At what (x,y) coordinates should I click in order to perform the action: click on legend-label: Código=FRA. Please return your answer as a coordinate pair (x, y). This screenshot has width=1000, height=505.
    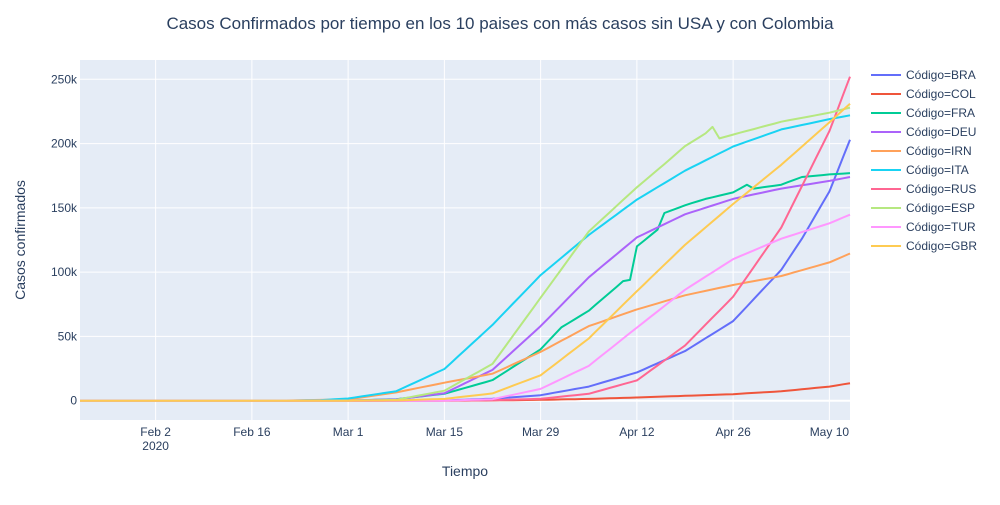
    Looking at the image, I should click on (940, 113).